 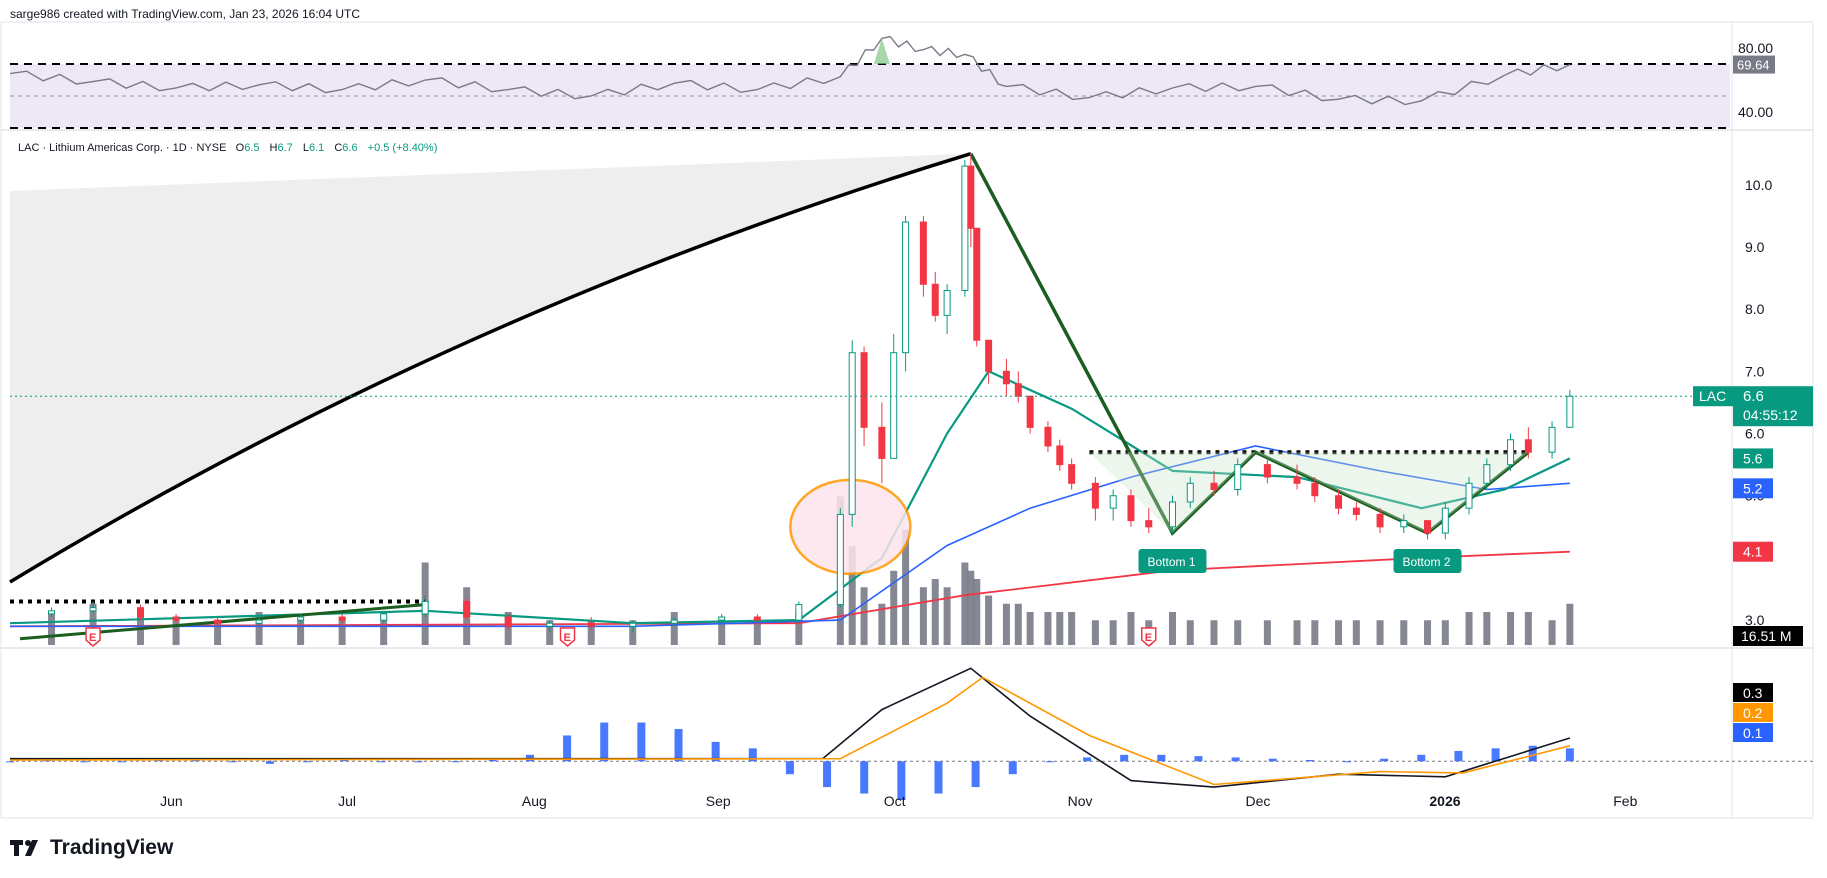 What do you see at coordinates (790, 70) in the screenshot?
I see `rsi-line` at bounding box center [790, 70].